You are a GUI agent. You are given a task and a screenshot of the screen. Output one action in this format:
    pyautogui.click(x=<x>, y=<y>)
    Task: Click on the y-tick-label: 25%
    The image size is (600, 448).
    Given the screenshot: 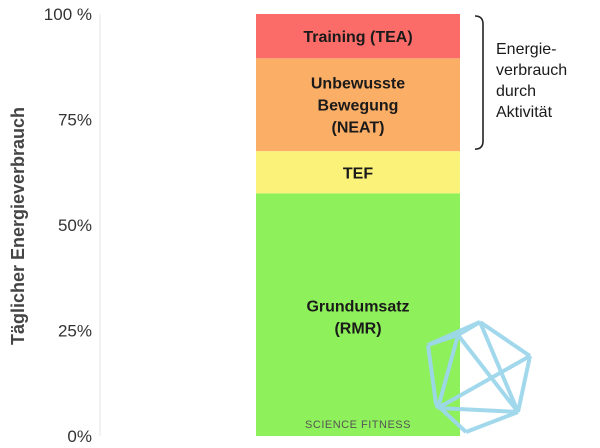 What is the action you would take?
    pyautogui.click(x=75, y=331)
    